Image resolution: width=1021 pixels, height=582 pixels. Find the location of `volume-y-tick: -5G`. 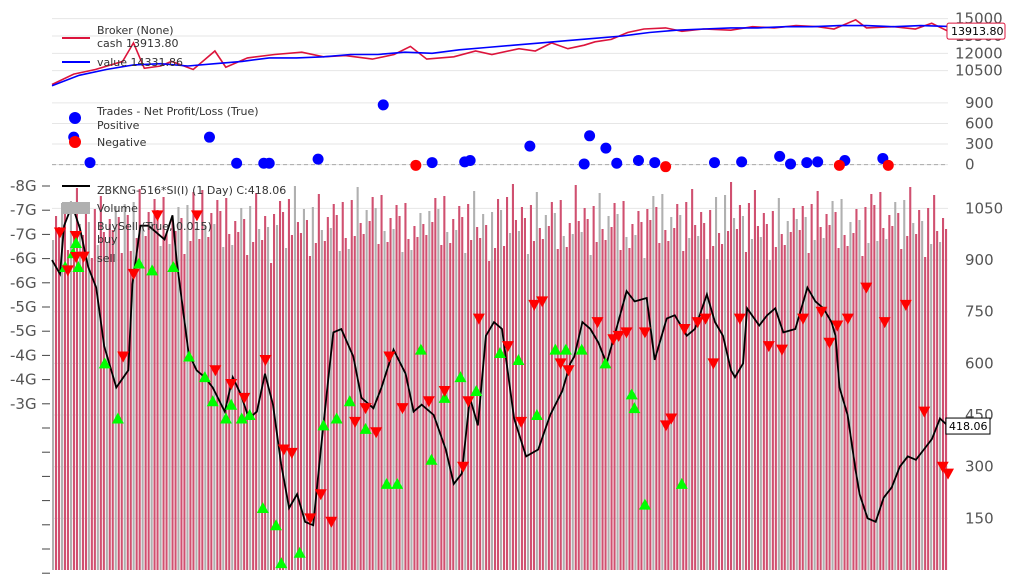

volume-y-tick: -5G is located at coordinates (23, 331).